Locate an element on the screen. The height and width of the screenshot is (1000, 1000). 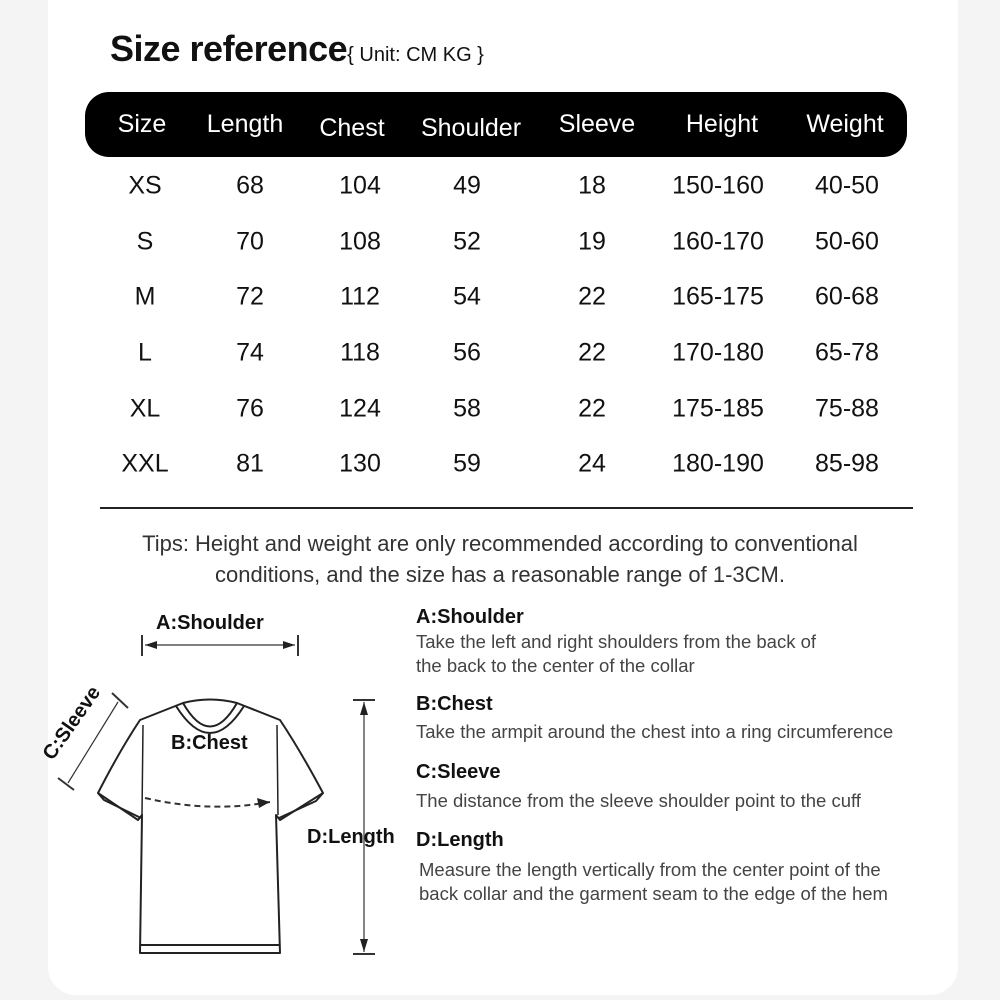
table-cell: 75-88 is located at coordinates (847, 408).